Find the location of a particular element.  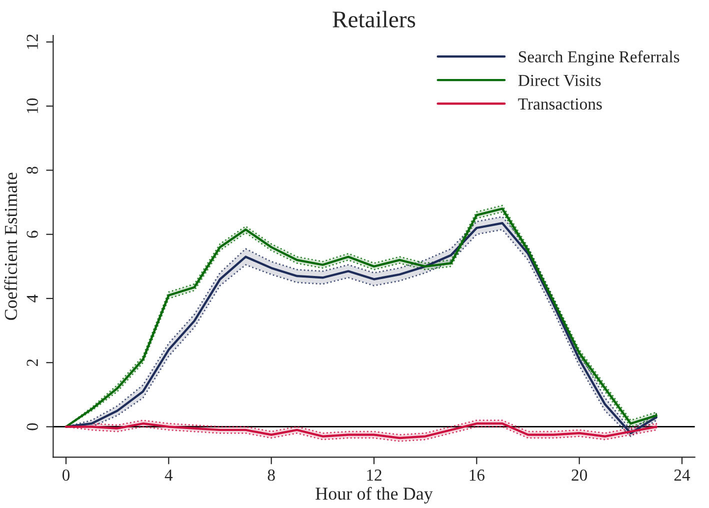

y-axis-title: Coefficient Estimate is located at coordinates (11, 246).